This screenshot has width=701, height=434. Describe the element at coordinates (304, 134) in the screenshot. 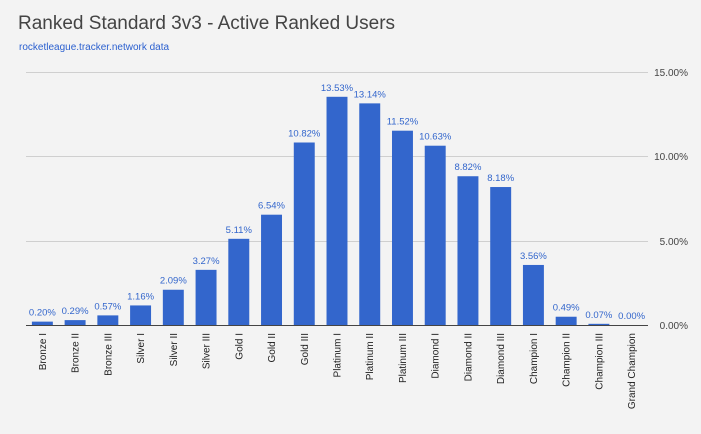

I see `data-label: 10.82%` at that location.